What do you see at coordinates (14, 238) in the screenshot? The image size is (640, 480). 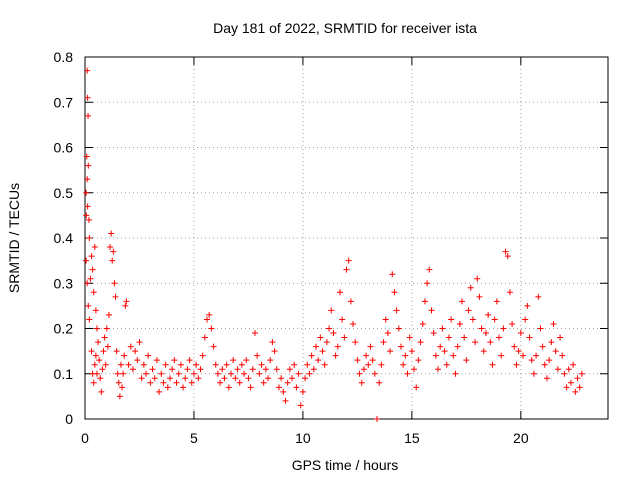 I see `y-axis-label: SRMTID / TECUs` at bounding box center [14, 238].